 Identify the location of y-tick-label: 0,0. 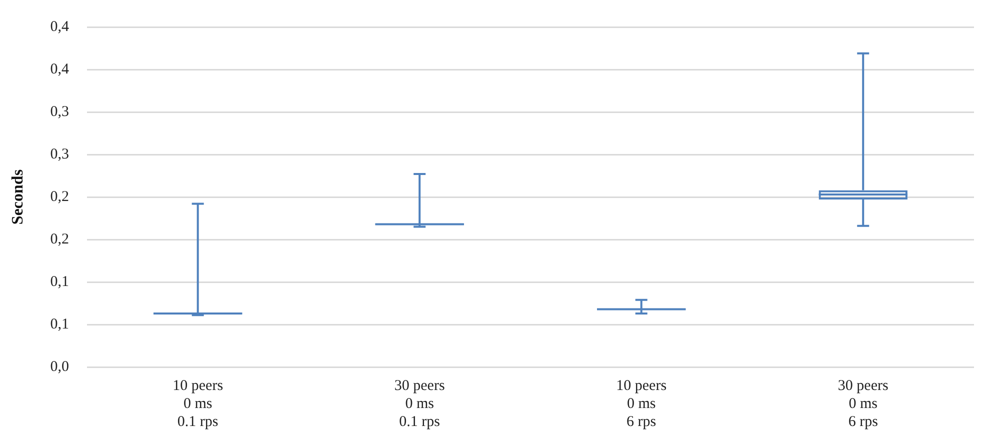
(59, 366).